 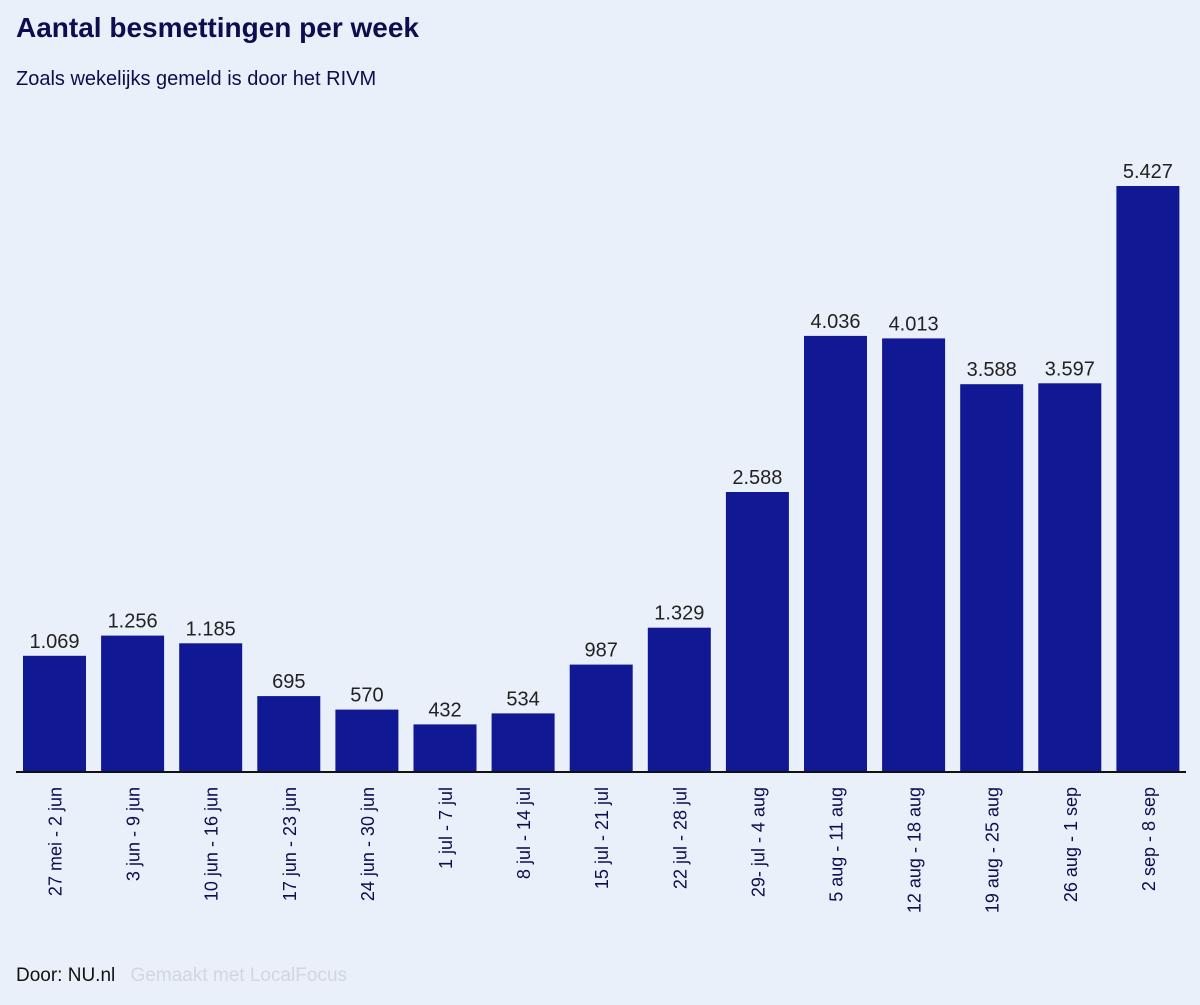 What do you see at coordinates (992, 370) in the screenshot?
I see `value-label: 3.588` at bounding box center [992, 370].